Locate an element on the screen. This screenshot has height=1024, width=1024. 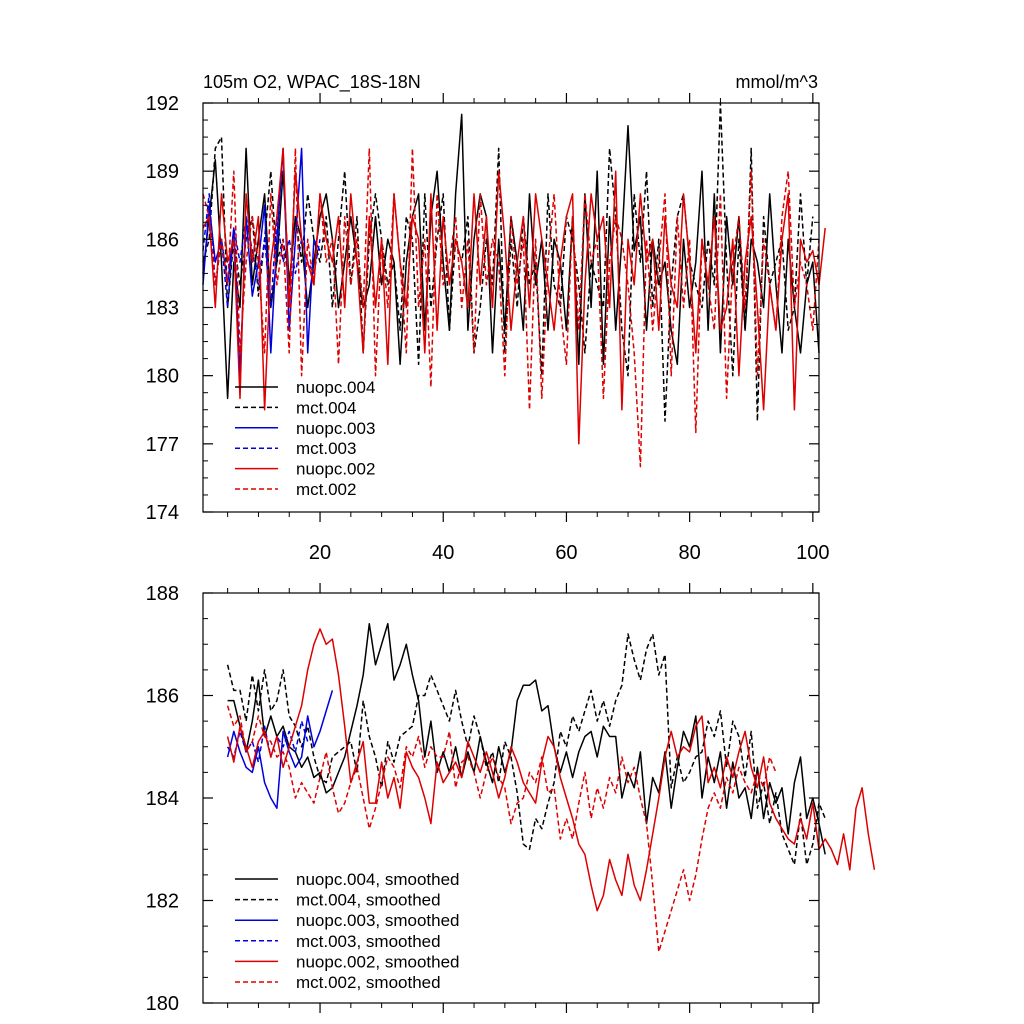
y-tick-label: 174 is located at coordinates (162, 513).